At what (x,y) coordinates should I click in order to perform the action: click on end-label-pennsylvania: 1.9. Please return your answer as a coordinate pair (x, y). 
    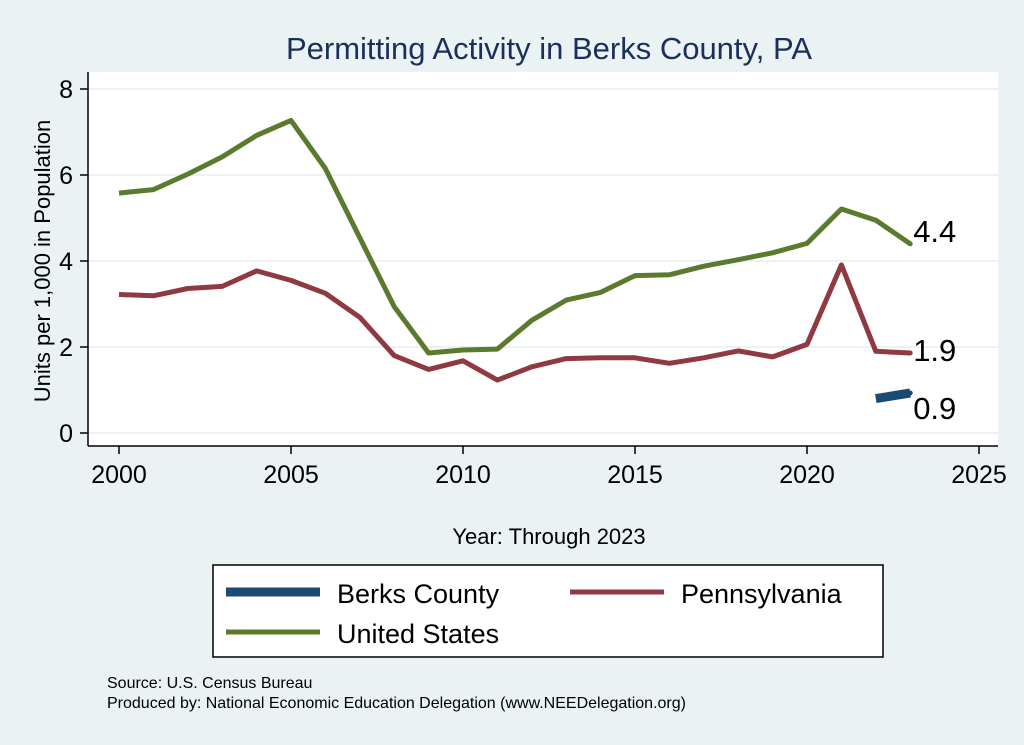
    Looking at the image, I should click on (934, 350).